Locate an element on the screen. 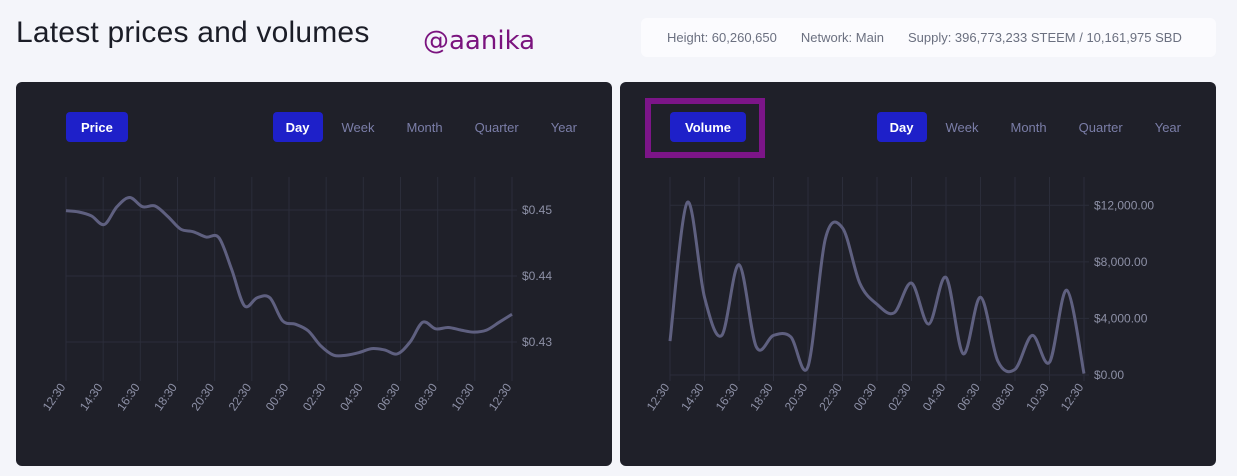 The width and height of the screenshot is (1237, 476). highlight-box is located at coordinates (705, 128).